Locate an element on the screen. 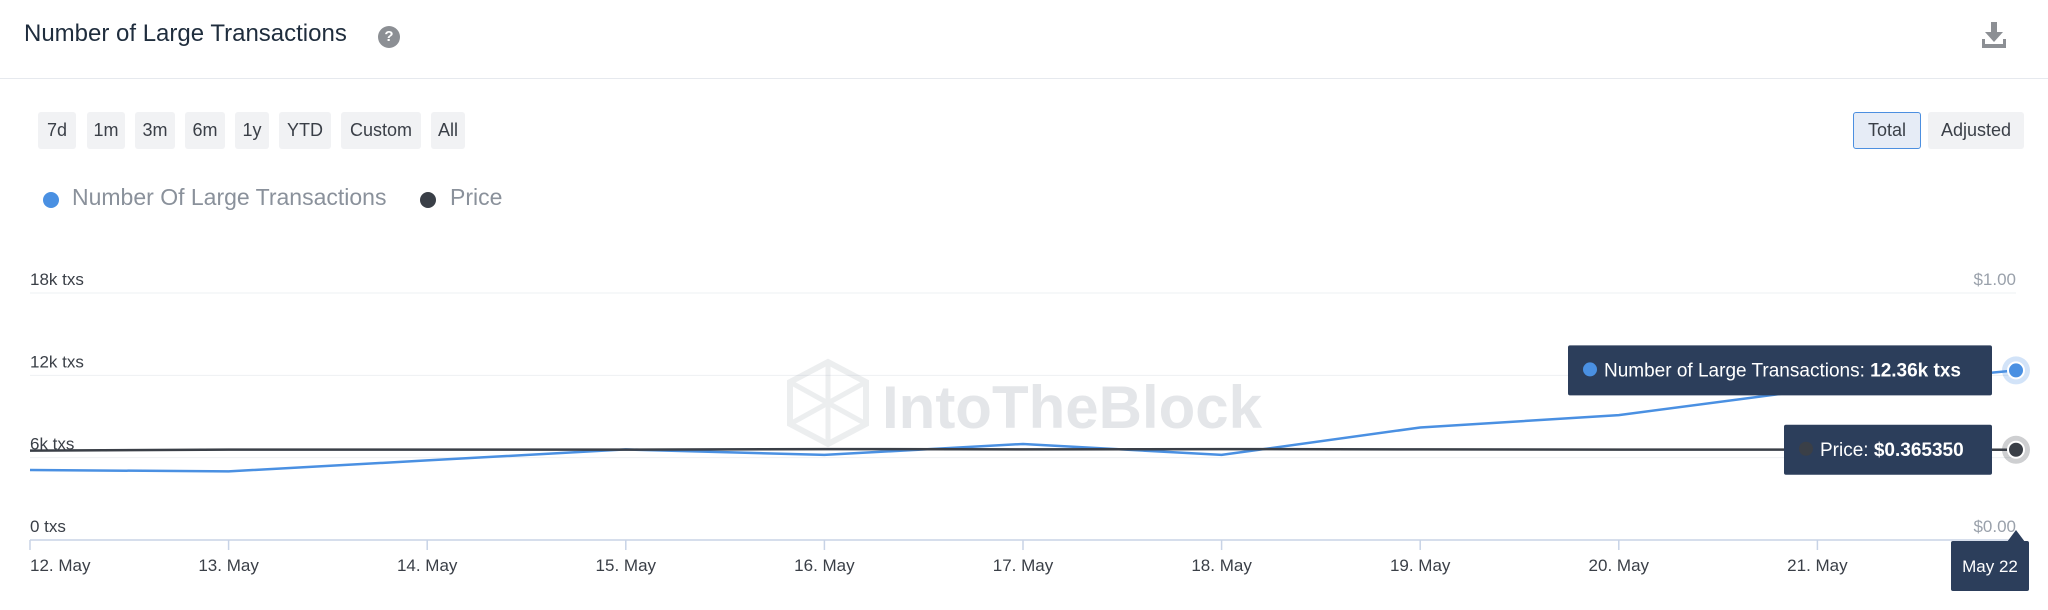 Image resolution: width=2048 pixels, height=610 pixels. x-tick-label: 13. May is located at coordinates (228, 565).